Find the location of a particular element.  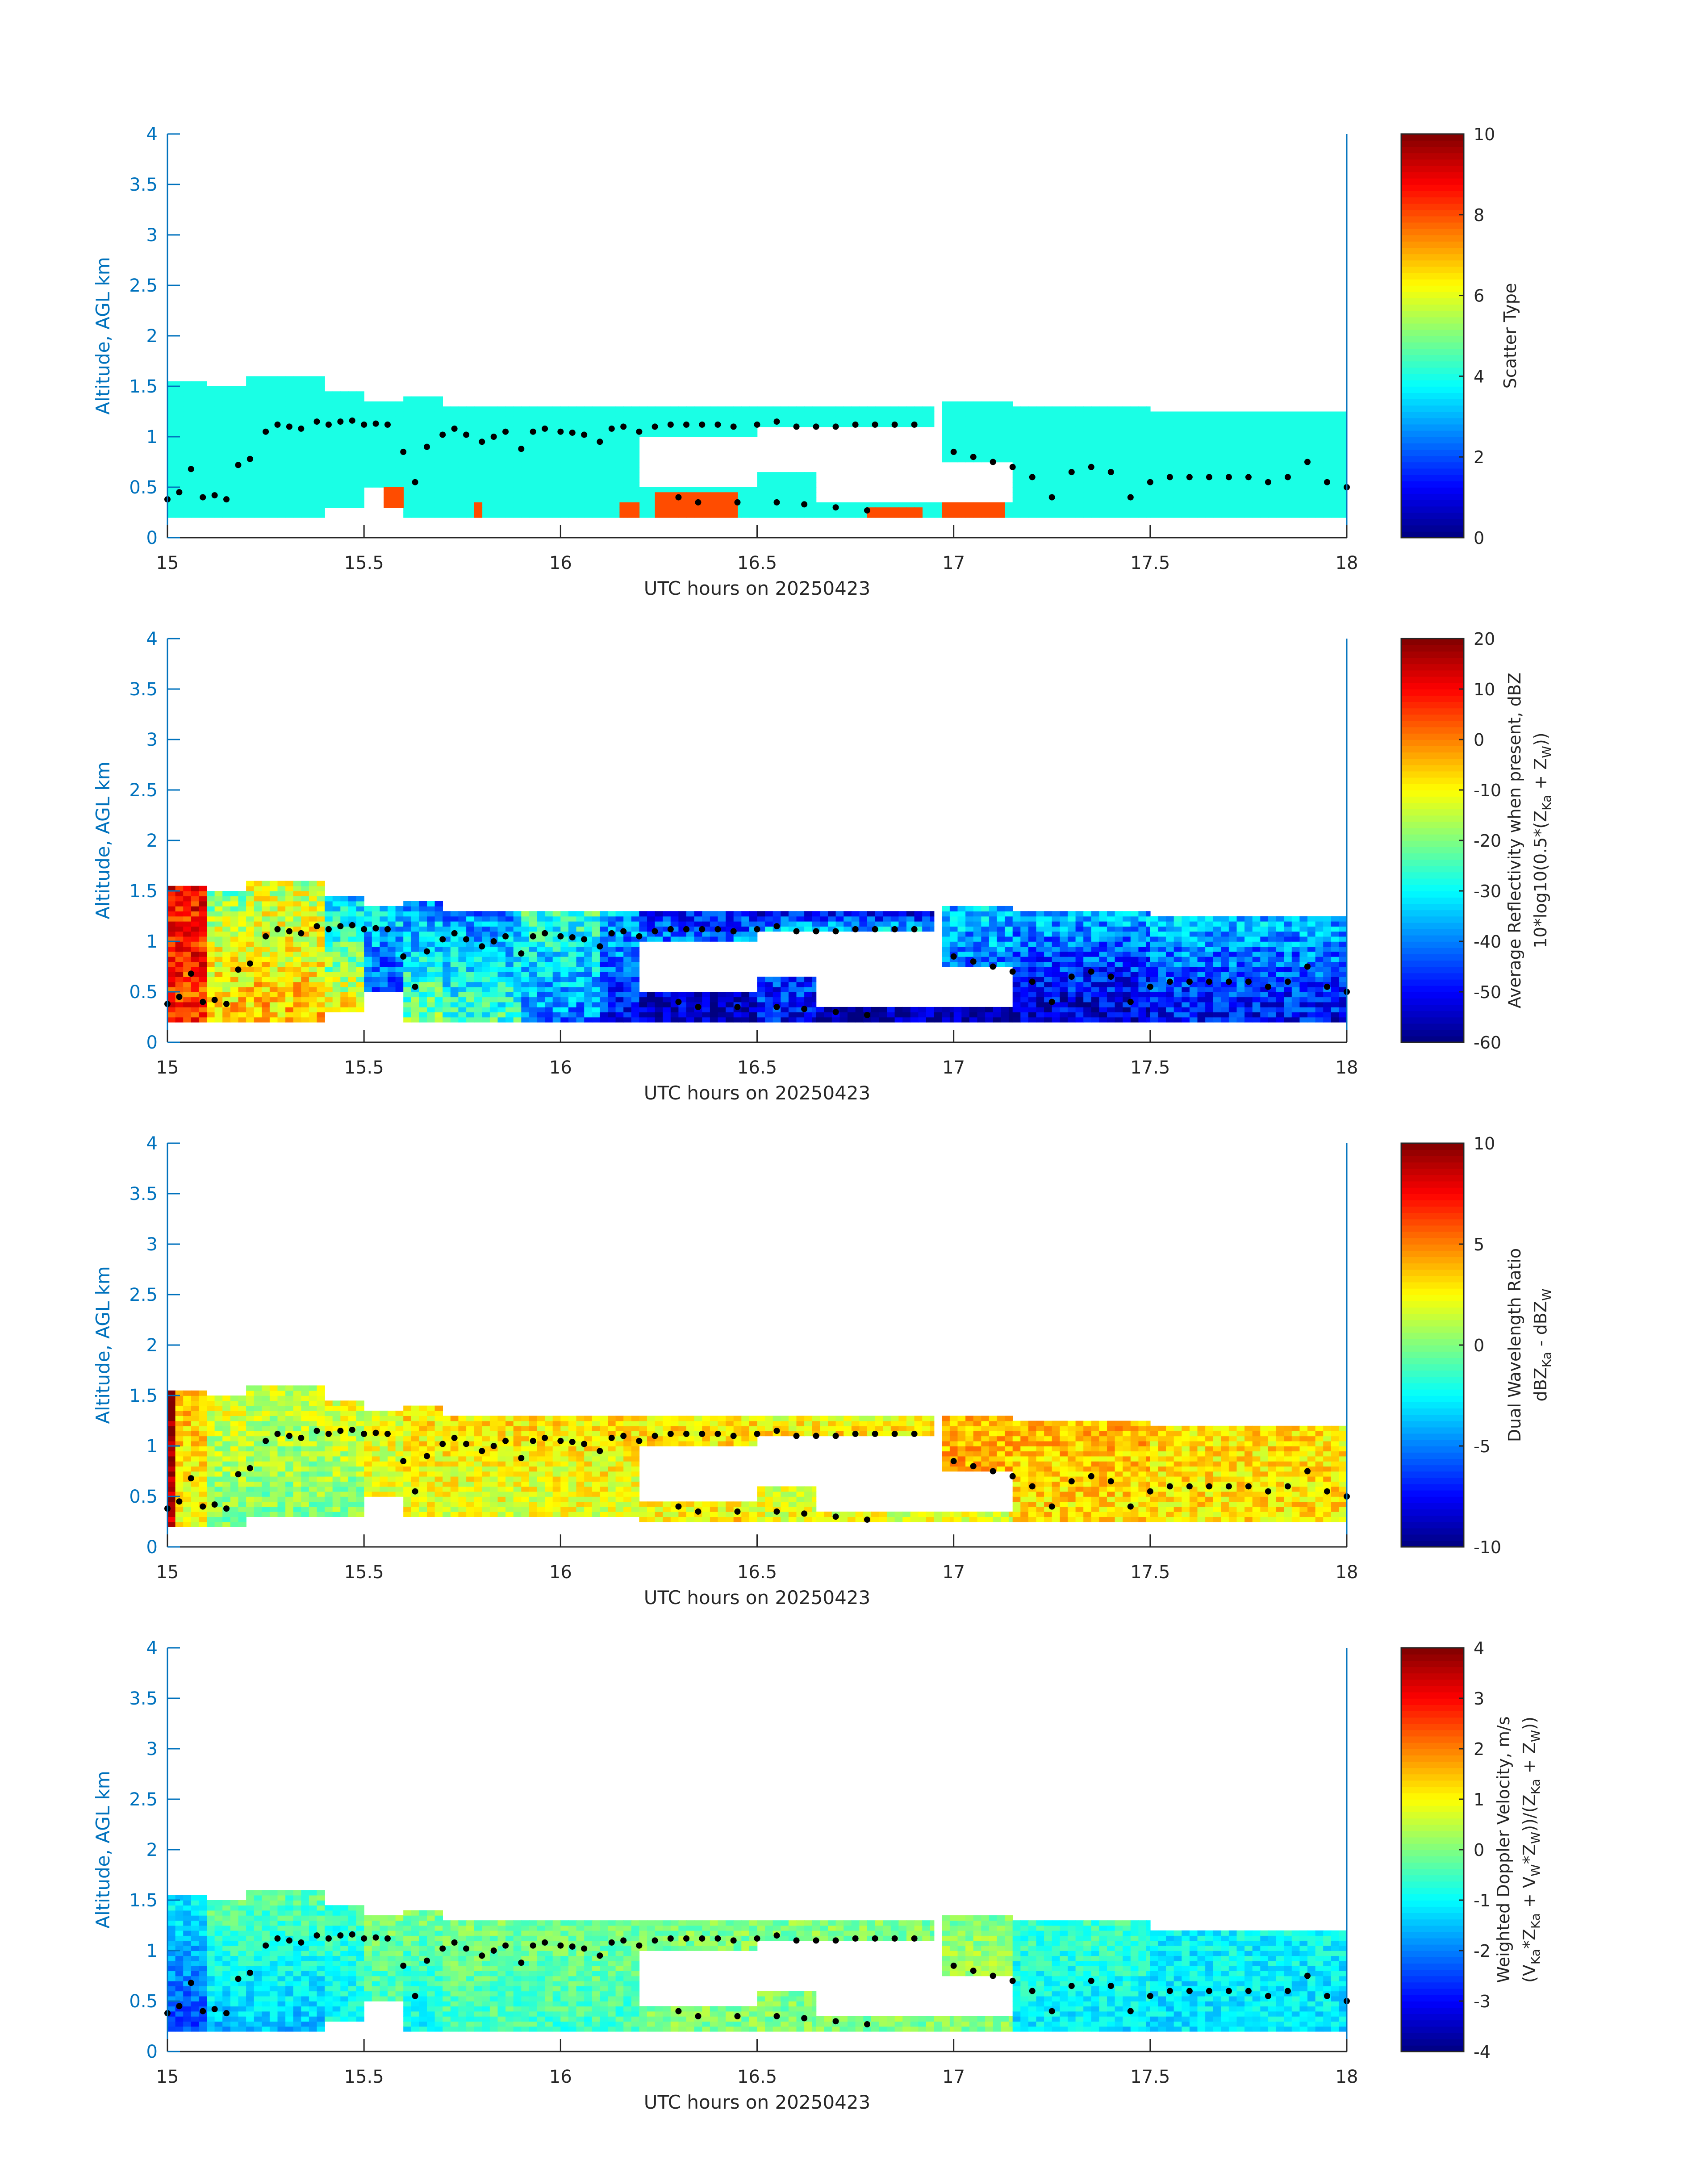

colorbar-tick-label: 6 is located at coordinates (1479, 296).